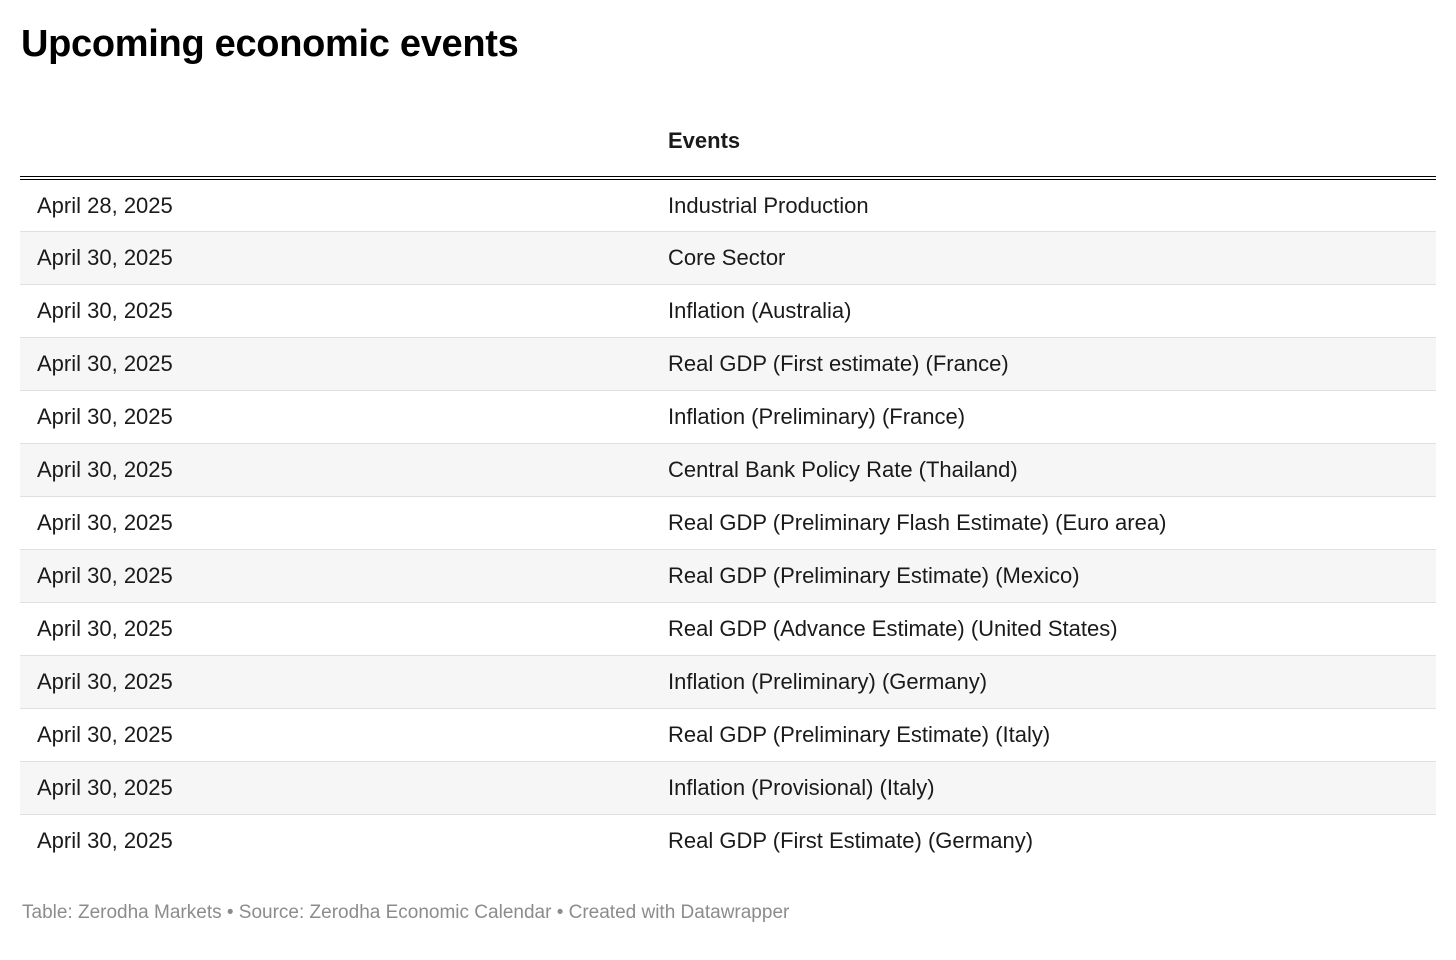 The height and width of the screenshot is (960, 1456). I want to click on event-cell: Real GDP (Preliminary Estimate) (Italy), so click(1052, 734).